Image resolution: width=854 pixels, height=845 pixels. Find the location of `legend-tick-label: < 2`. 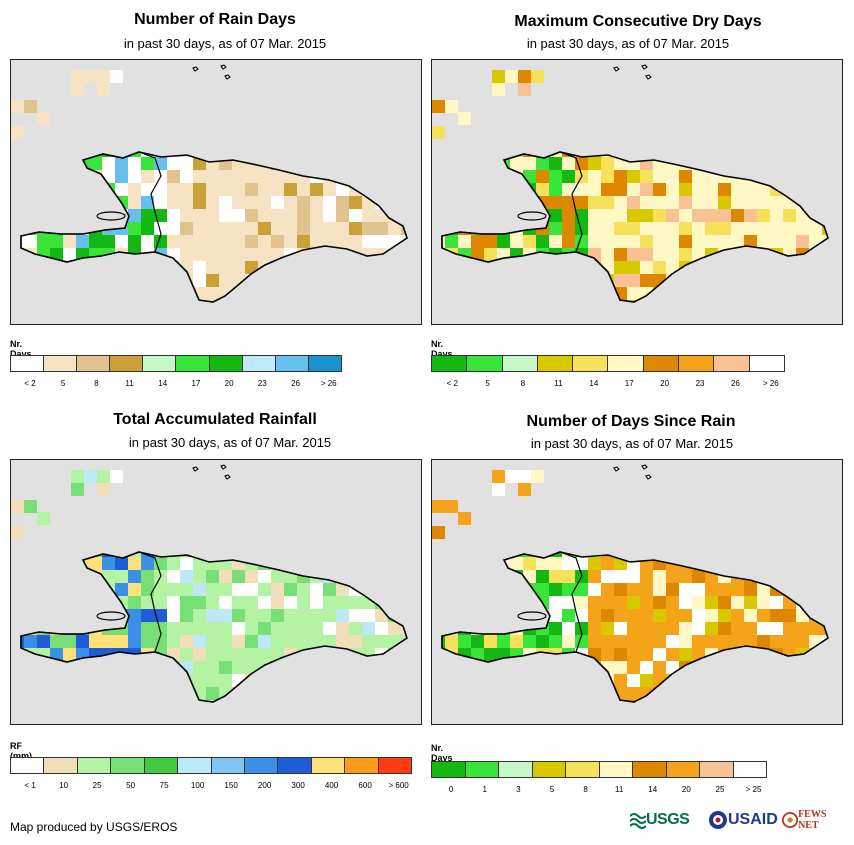

legend-tick-label: < 2 is located at coordinates (30, 383).